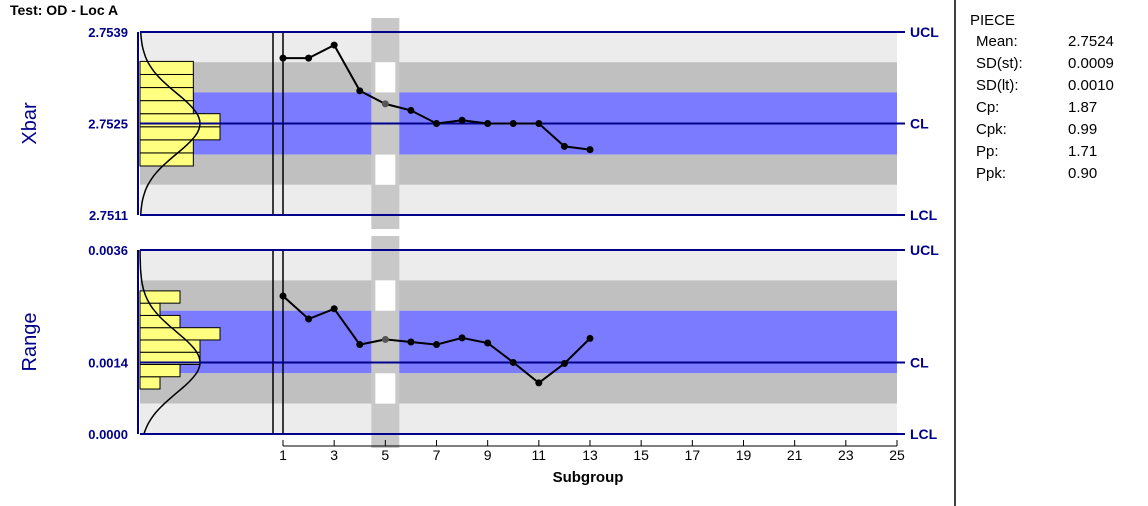  Describe the element at coordinates (1083, 151) in the screenshot. I see `stats-value: 1.71` at that location.